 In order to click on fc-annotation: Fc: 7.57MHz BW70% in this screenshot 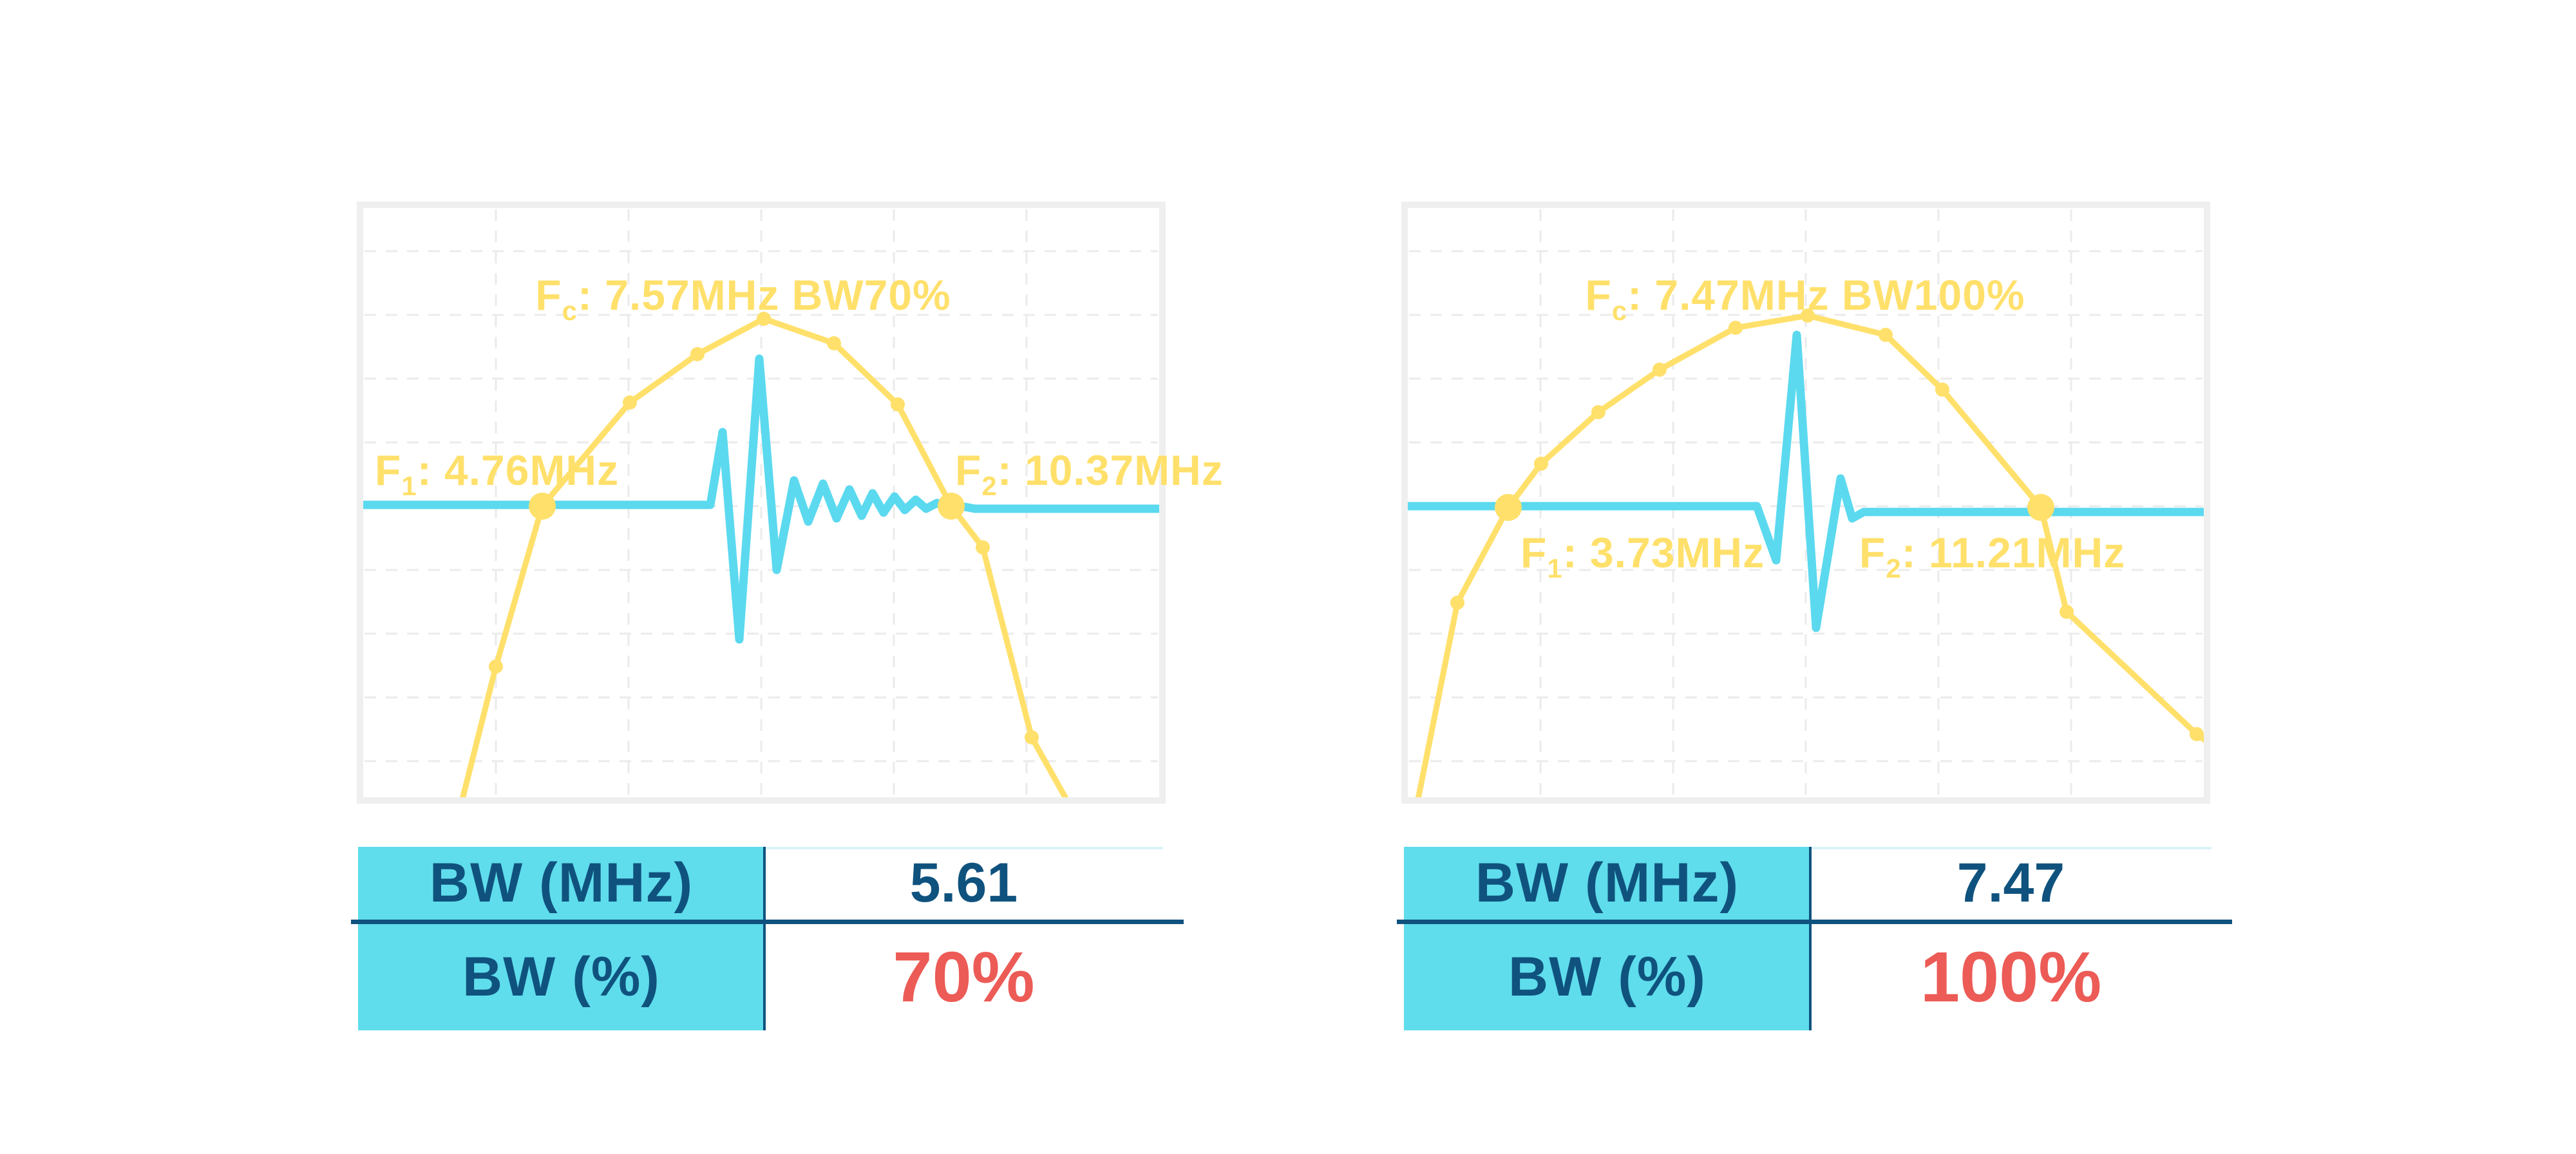, I will do `click(743, 298)`.